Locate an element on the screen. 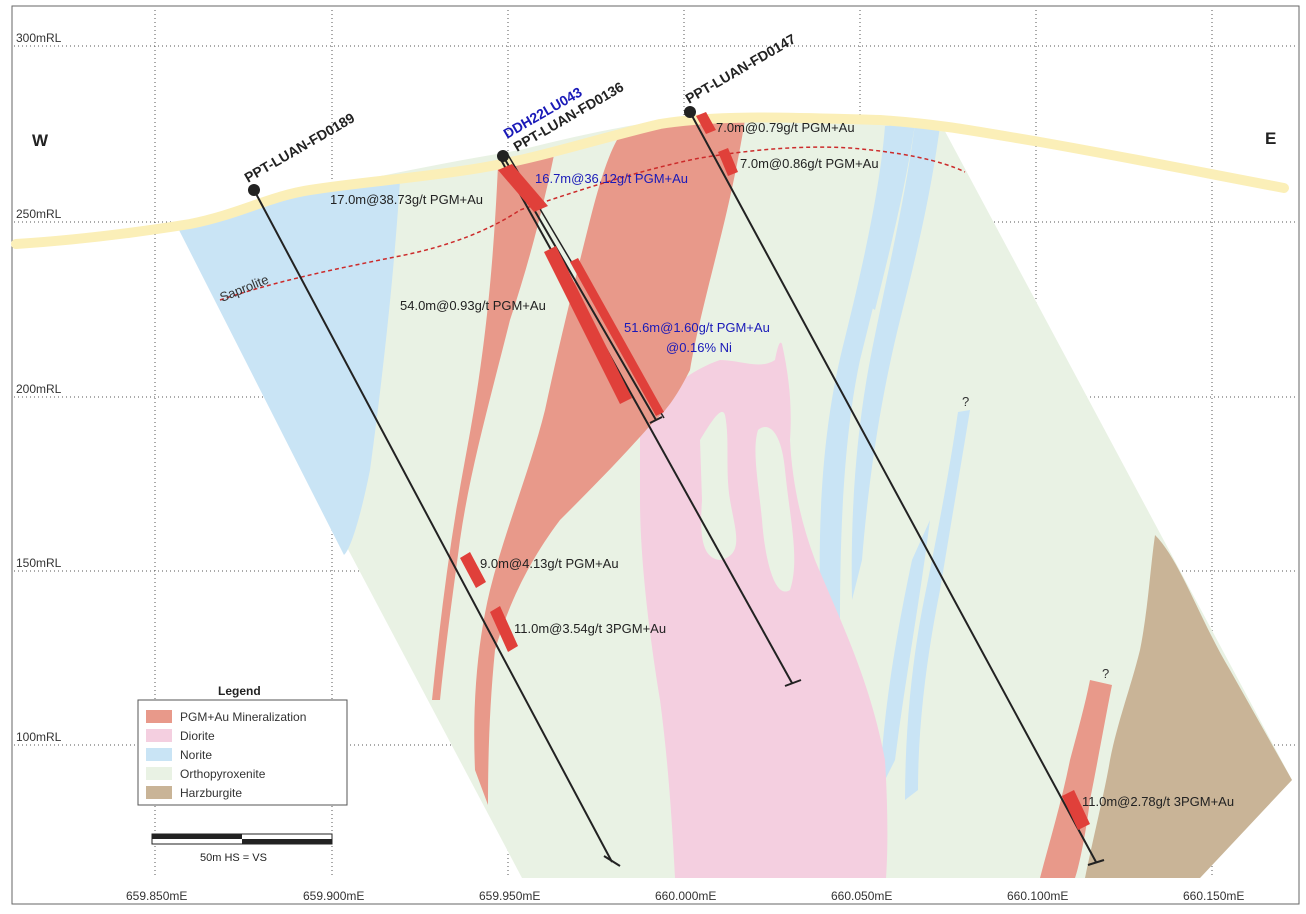 This screenshot has width=1306, height=914. intercept-label-3: 54.0m@0.93g/t PGM+Au is located at coordinates (473, 305).